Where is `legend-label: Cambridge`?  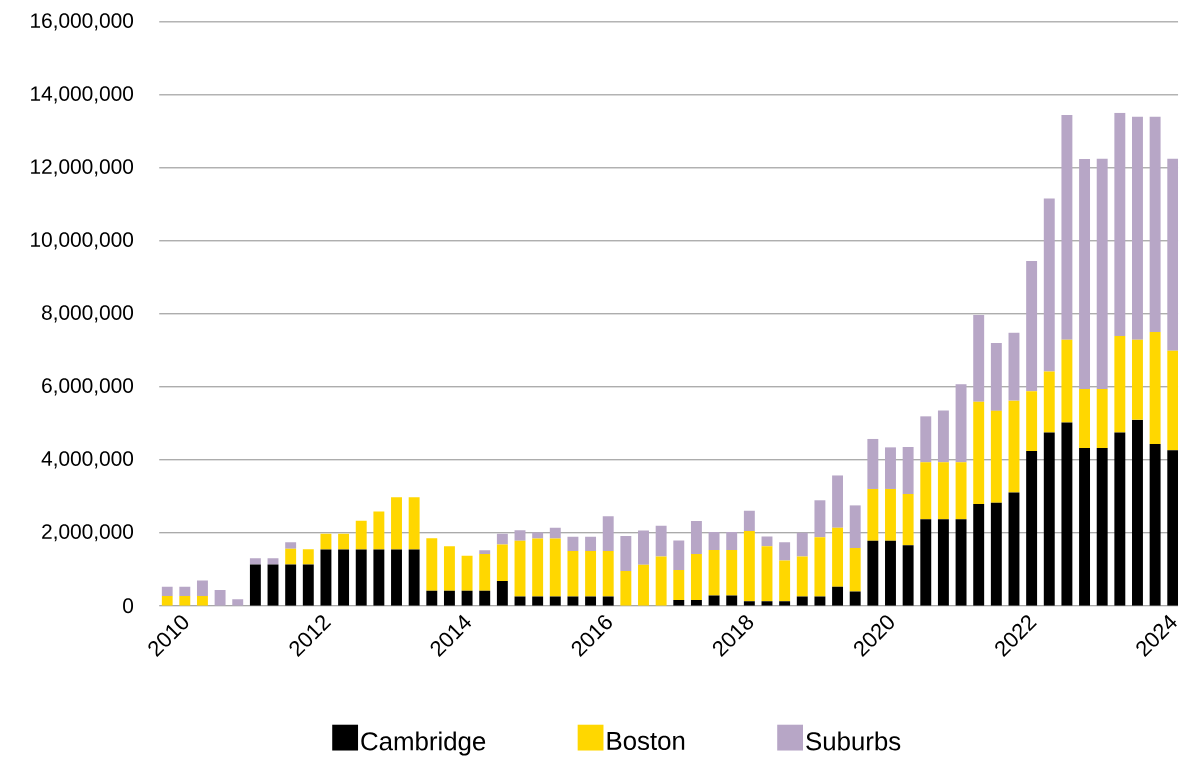
legend-label: Cambridge is located at coordinates (423, 743).